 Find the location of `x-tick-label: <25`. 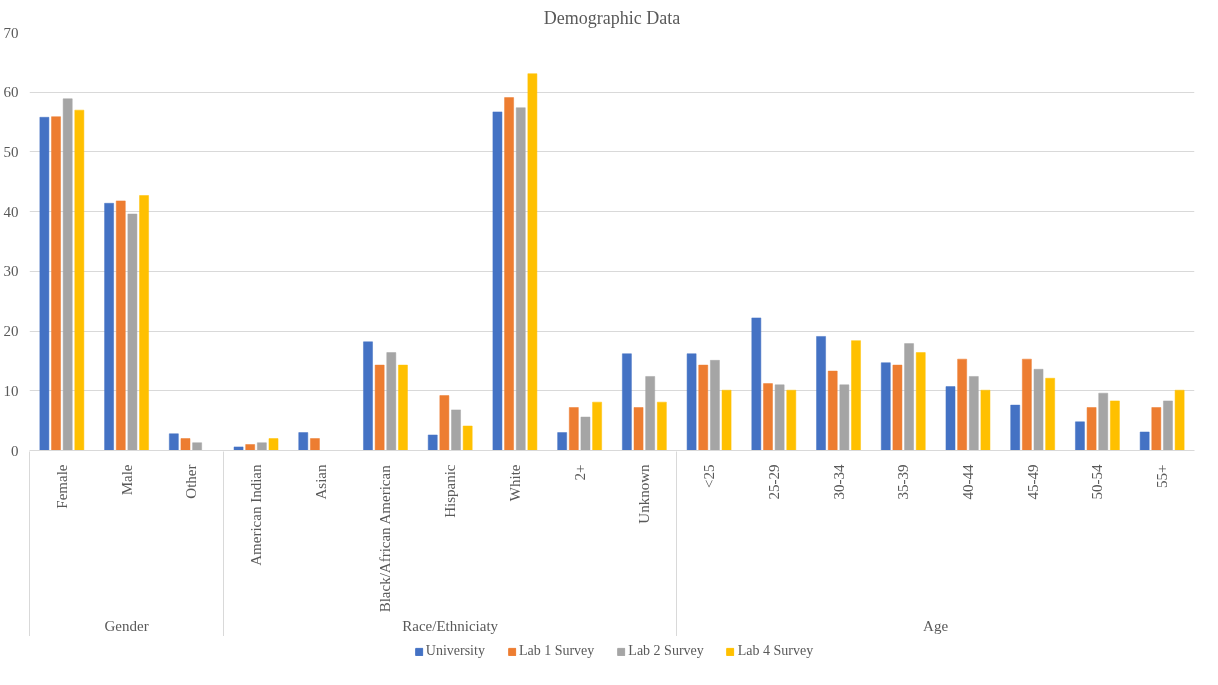

x-tick-label: <25 is located at coordinates (709, 476).